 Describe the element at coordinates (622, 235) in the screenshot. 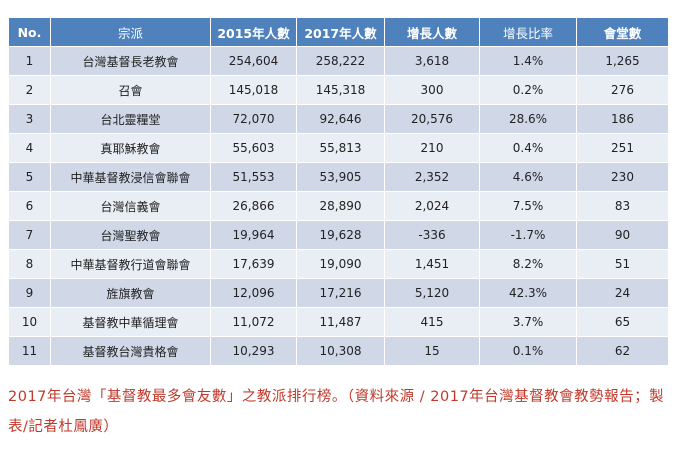

I see `cell-church-count: 90` at that location.